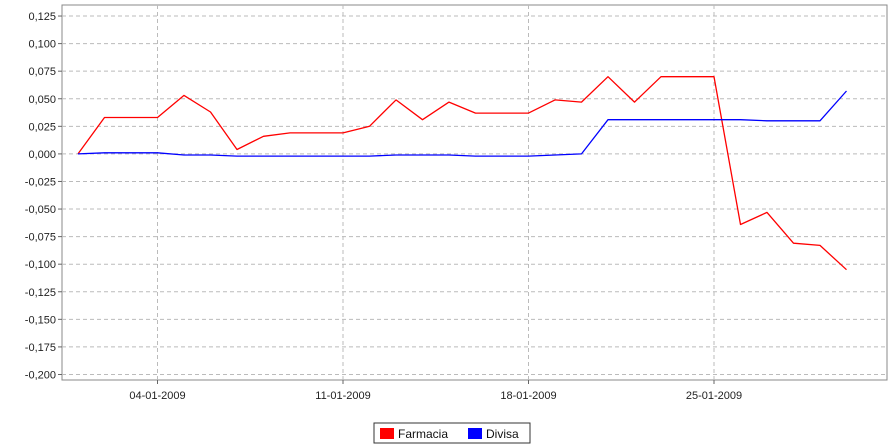  Describe the element at coordinates (40, 210) in the screenshot. I see `y-tick-label: -0,050` at that location.